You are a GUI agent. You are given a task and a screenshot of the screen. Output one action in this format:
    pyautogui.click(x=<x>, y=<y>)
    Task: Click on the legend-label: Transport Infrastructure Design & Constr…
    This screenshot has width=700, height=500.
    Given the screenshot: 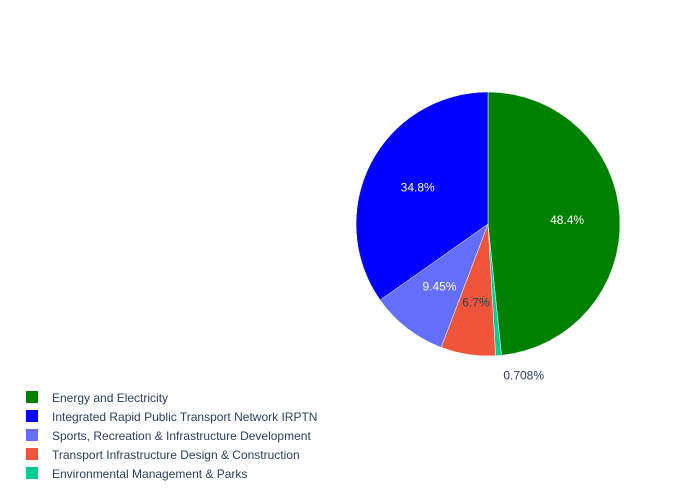 What is the action you would take?
    pyautogui.click(x=176, y=455)
    